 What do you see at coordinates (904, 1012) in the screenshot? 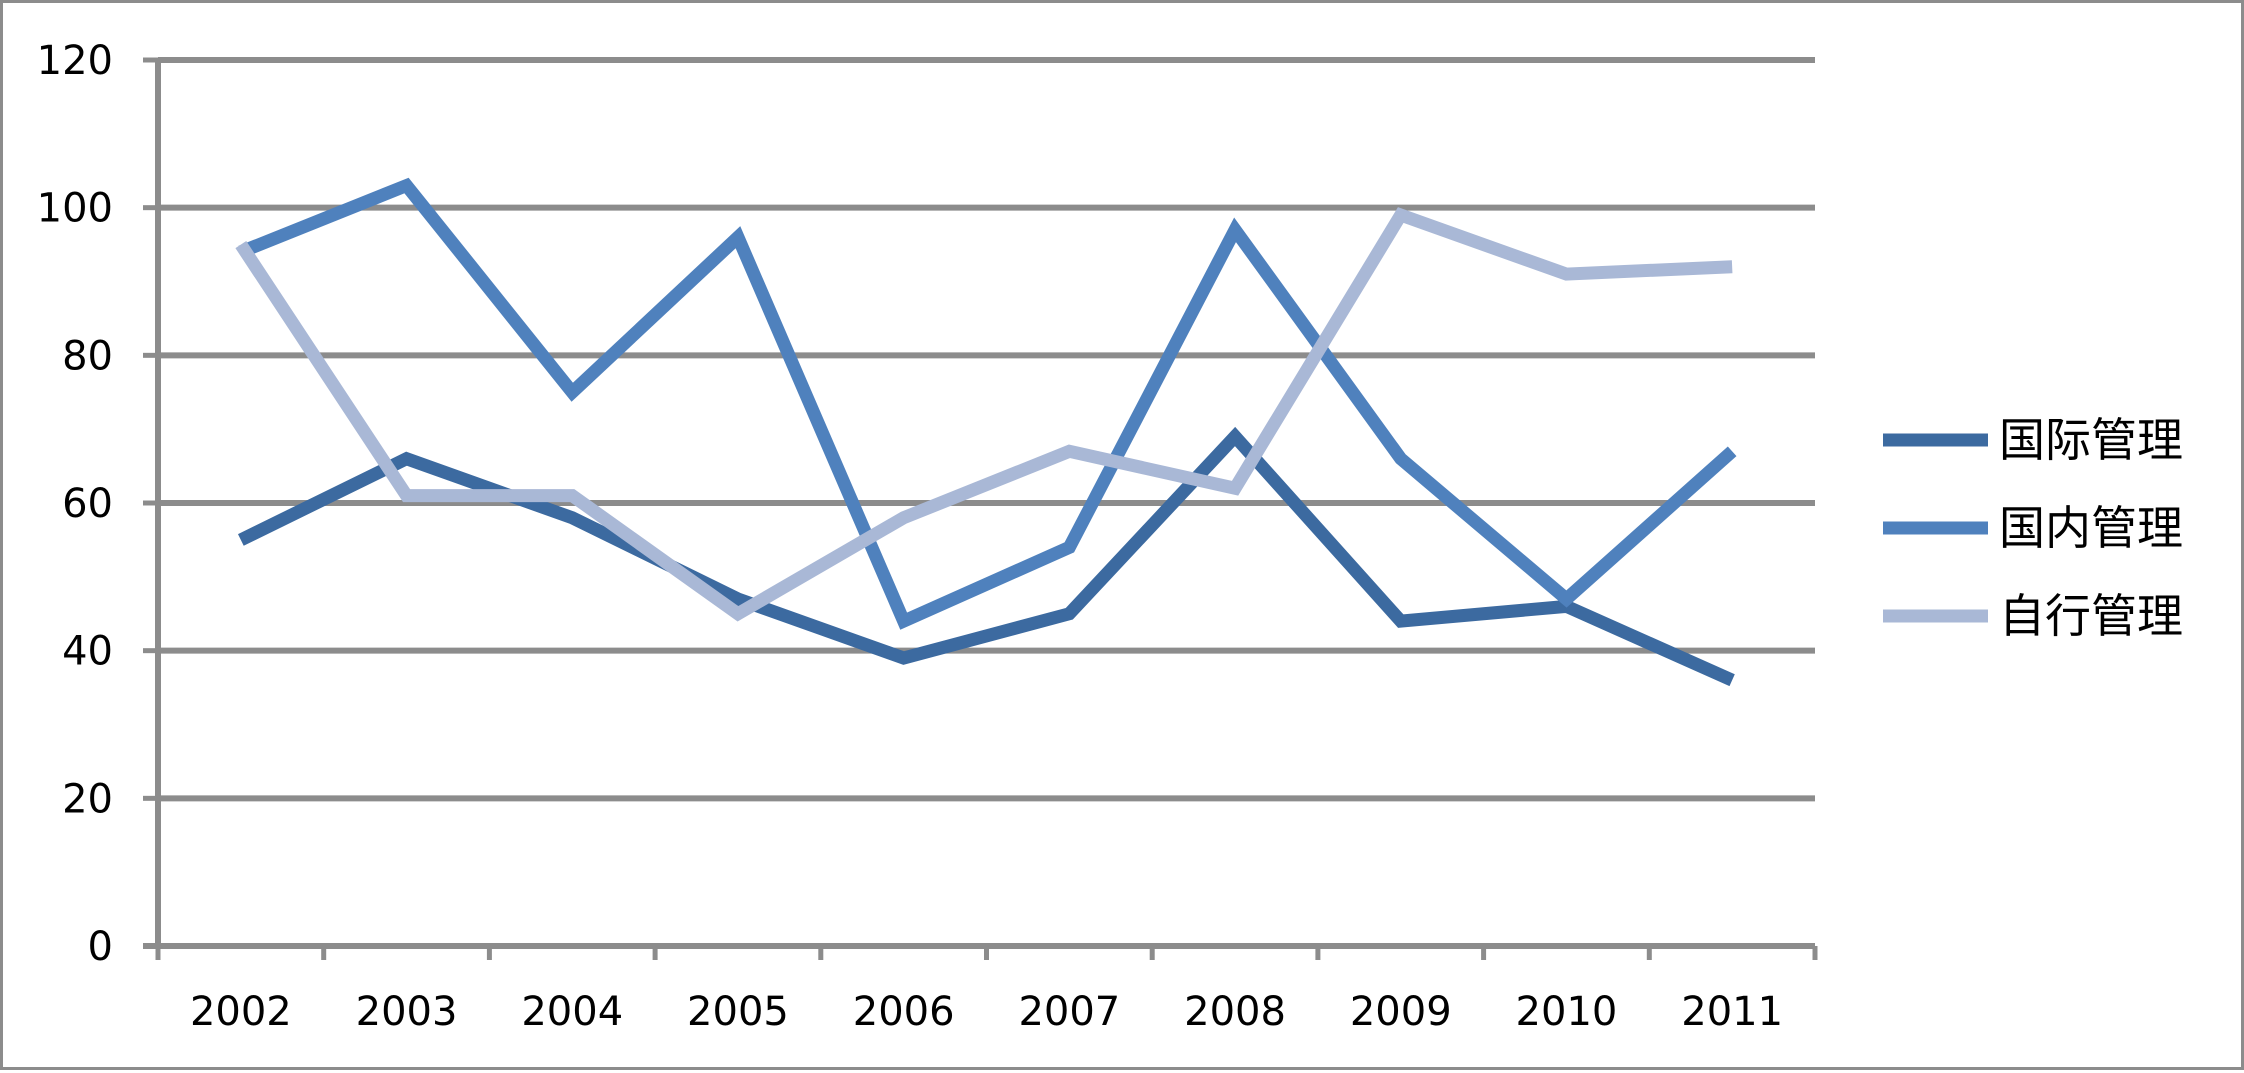
I see `x-tick-label: 2006` at bounding box center [904, 1012].